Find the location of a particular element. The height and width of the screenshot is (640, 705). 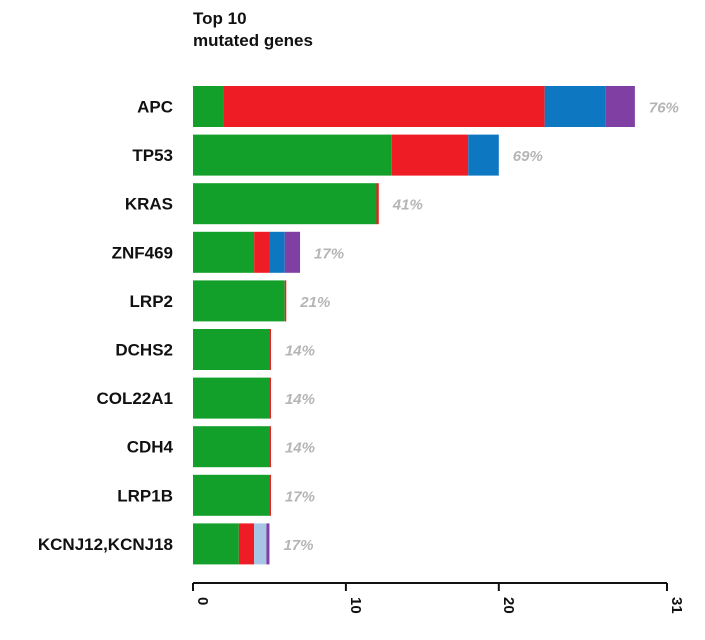

gene-label-cdh4: CDH4 is located at coordinates (150, 447).